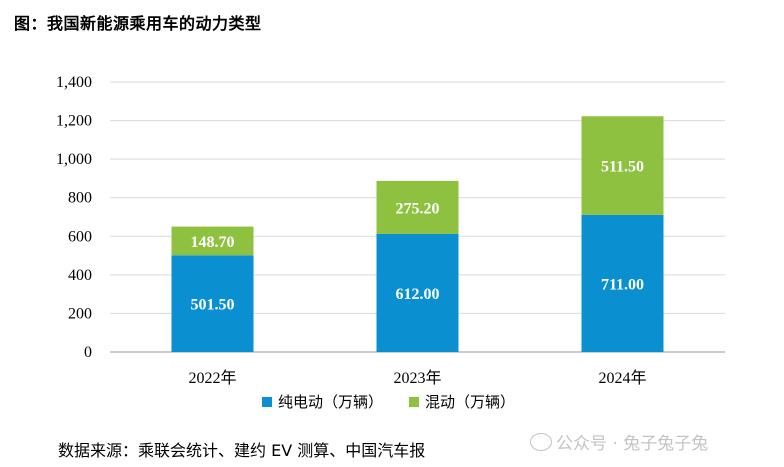 The height and width of the screenshot is (467, 784). I want to click on legend-item-bev: 纯电动（万辆）, so click(322, 401).